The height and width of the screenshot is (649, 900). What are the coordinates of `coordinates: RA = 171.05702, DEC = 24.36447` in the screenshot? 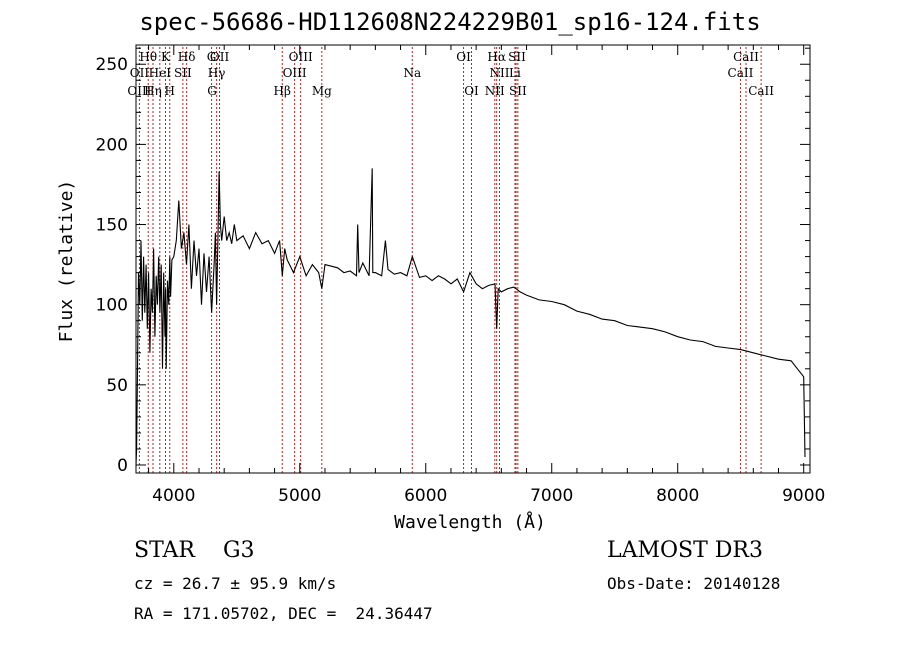 It's located at (283, 613).